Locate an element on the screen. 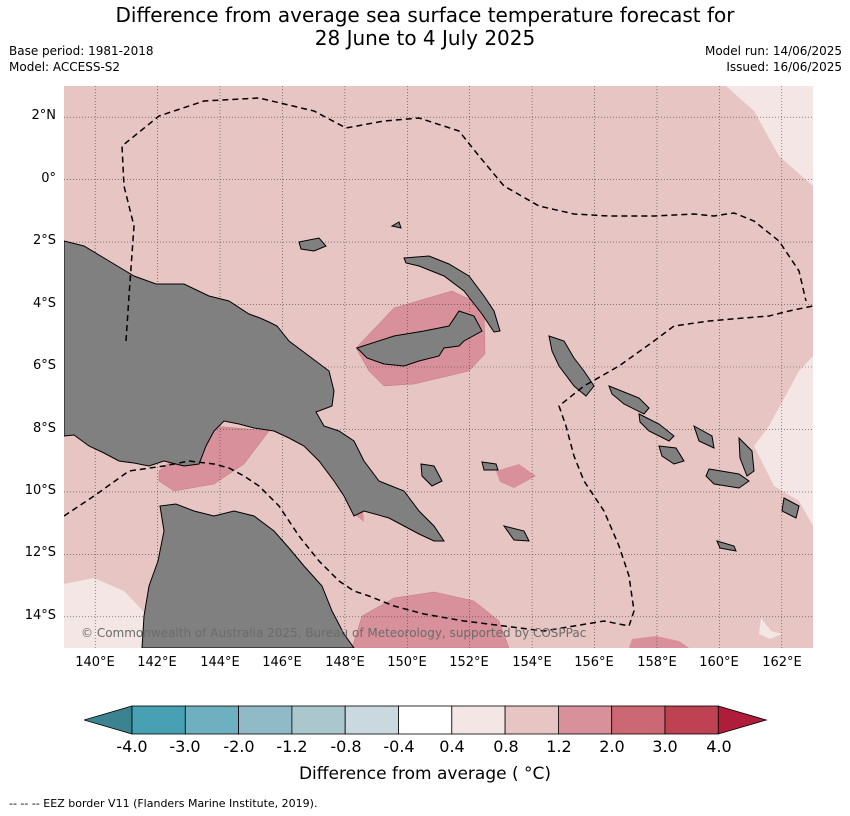 The height and width of the screenshot is (816, 850). lon-label: 148°E is located at coordinates (345, 662).